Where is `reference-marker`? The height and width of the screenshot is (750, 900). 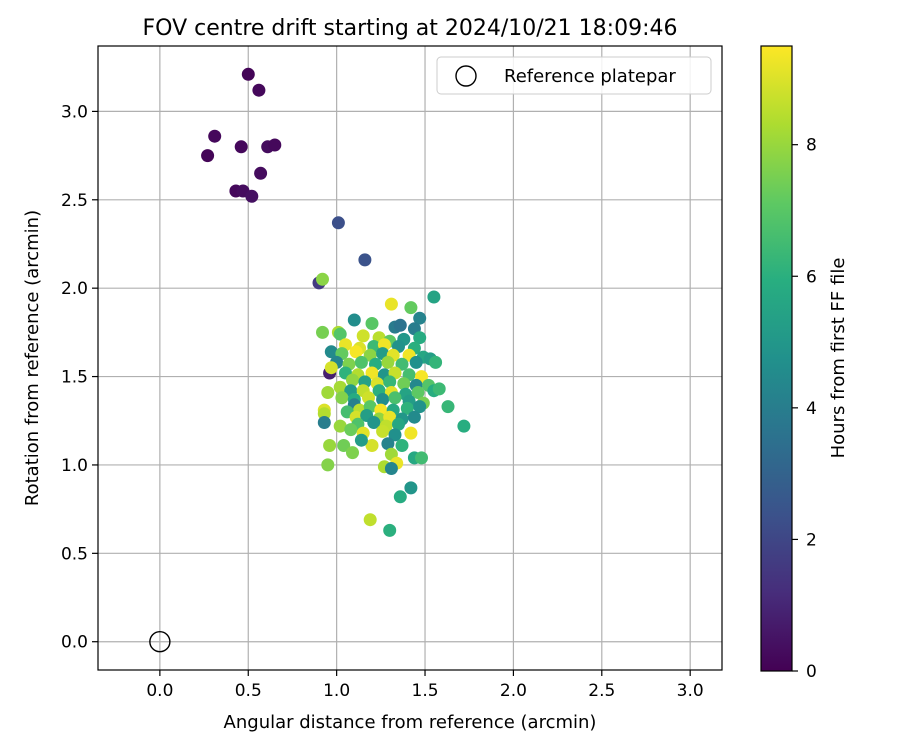
reference-marker is located at coordinates (160, 642).